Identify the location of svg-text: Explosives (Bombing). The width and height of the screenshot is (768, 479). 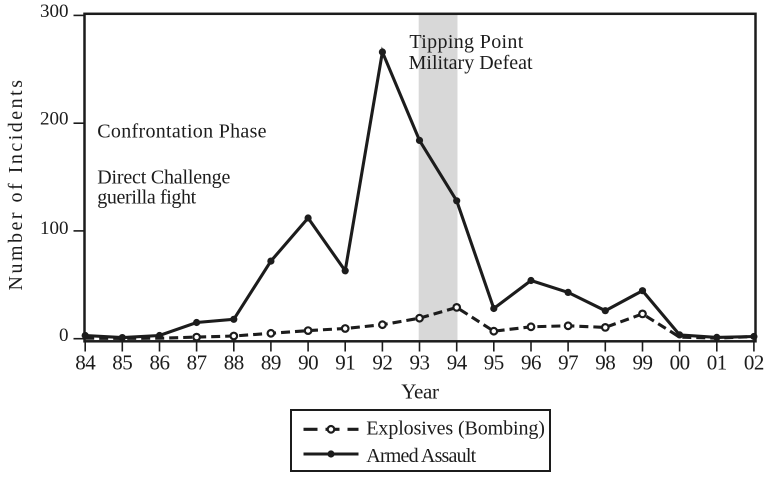
(455, 429).